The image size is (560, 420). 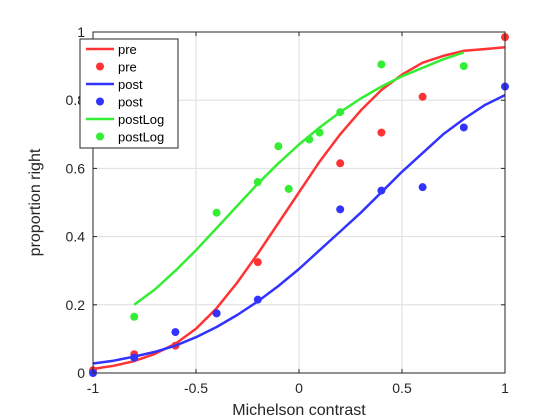 What do you see at coordinates (196, 388) in the screenshot?
I see `x-tick-label: -0.5` at bounding box center [196, 388].